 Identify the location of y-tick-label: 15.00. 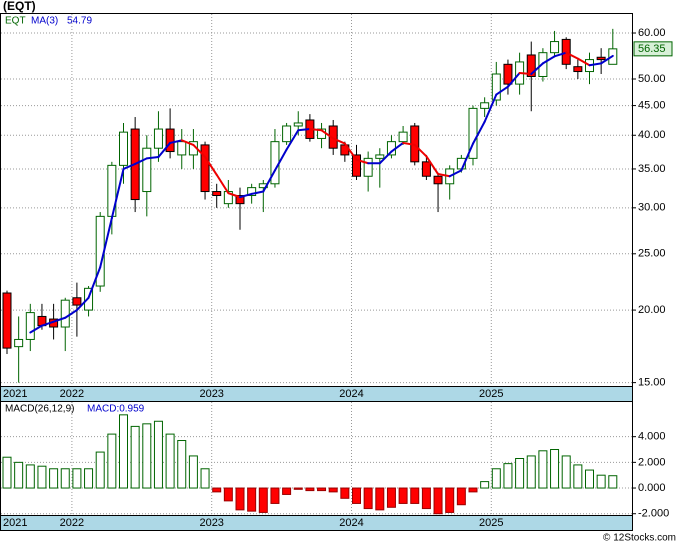
(652, 383).